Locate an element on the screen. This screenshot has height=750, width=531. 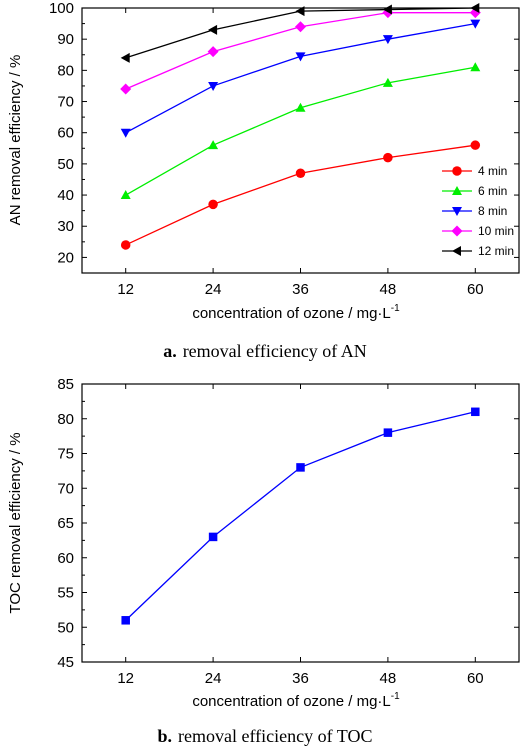
legend-label: 4 min is located at coordinates (492, 171).